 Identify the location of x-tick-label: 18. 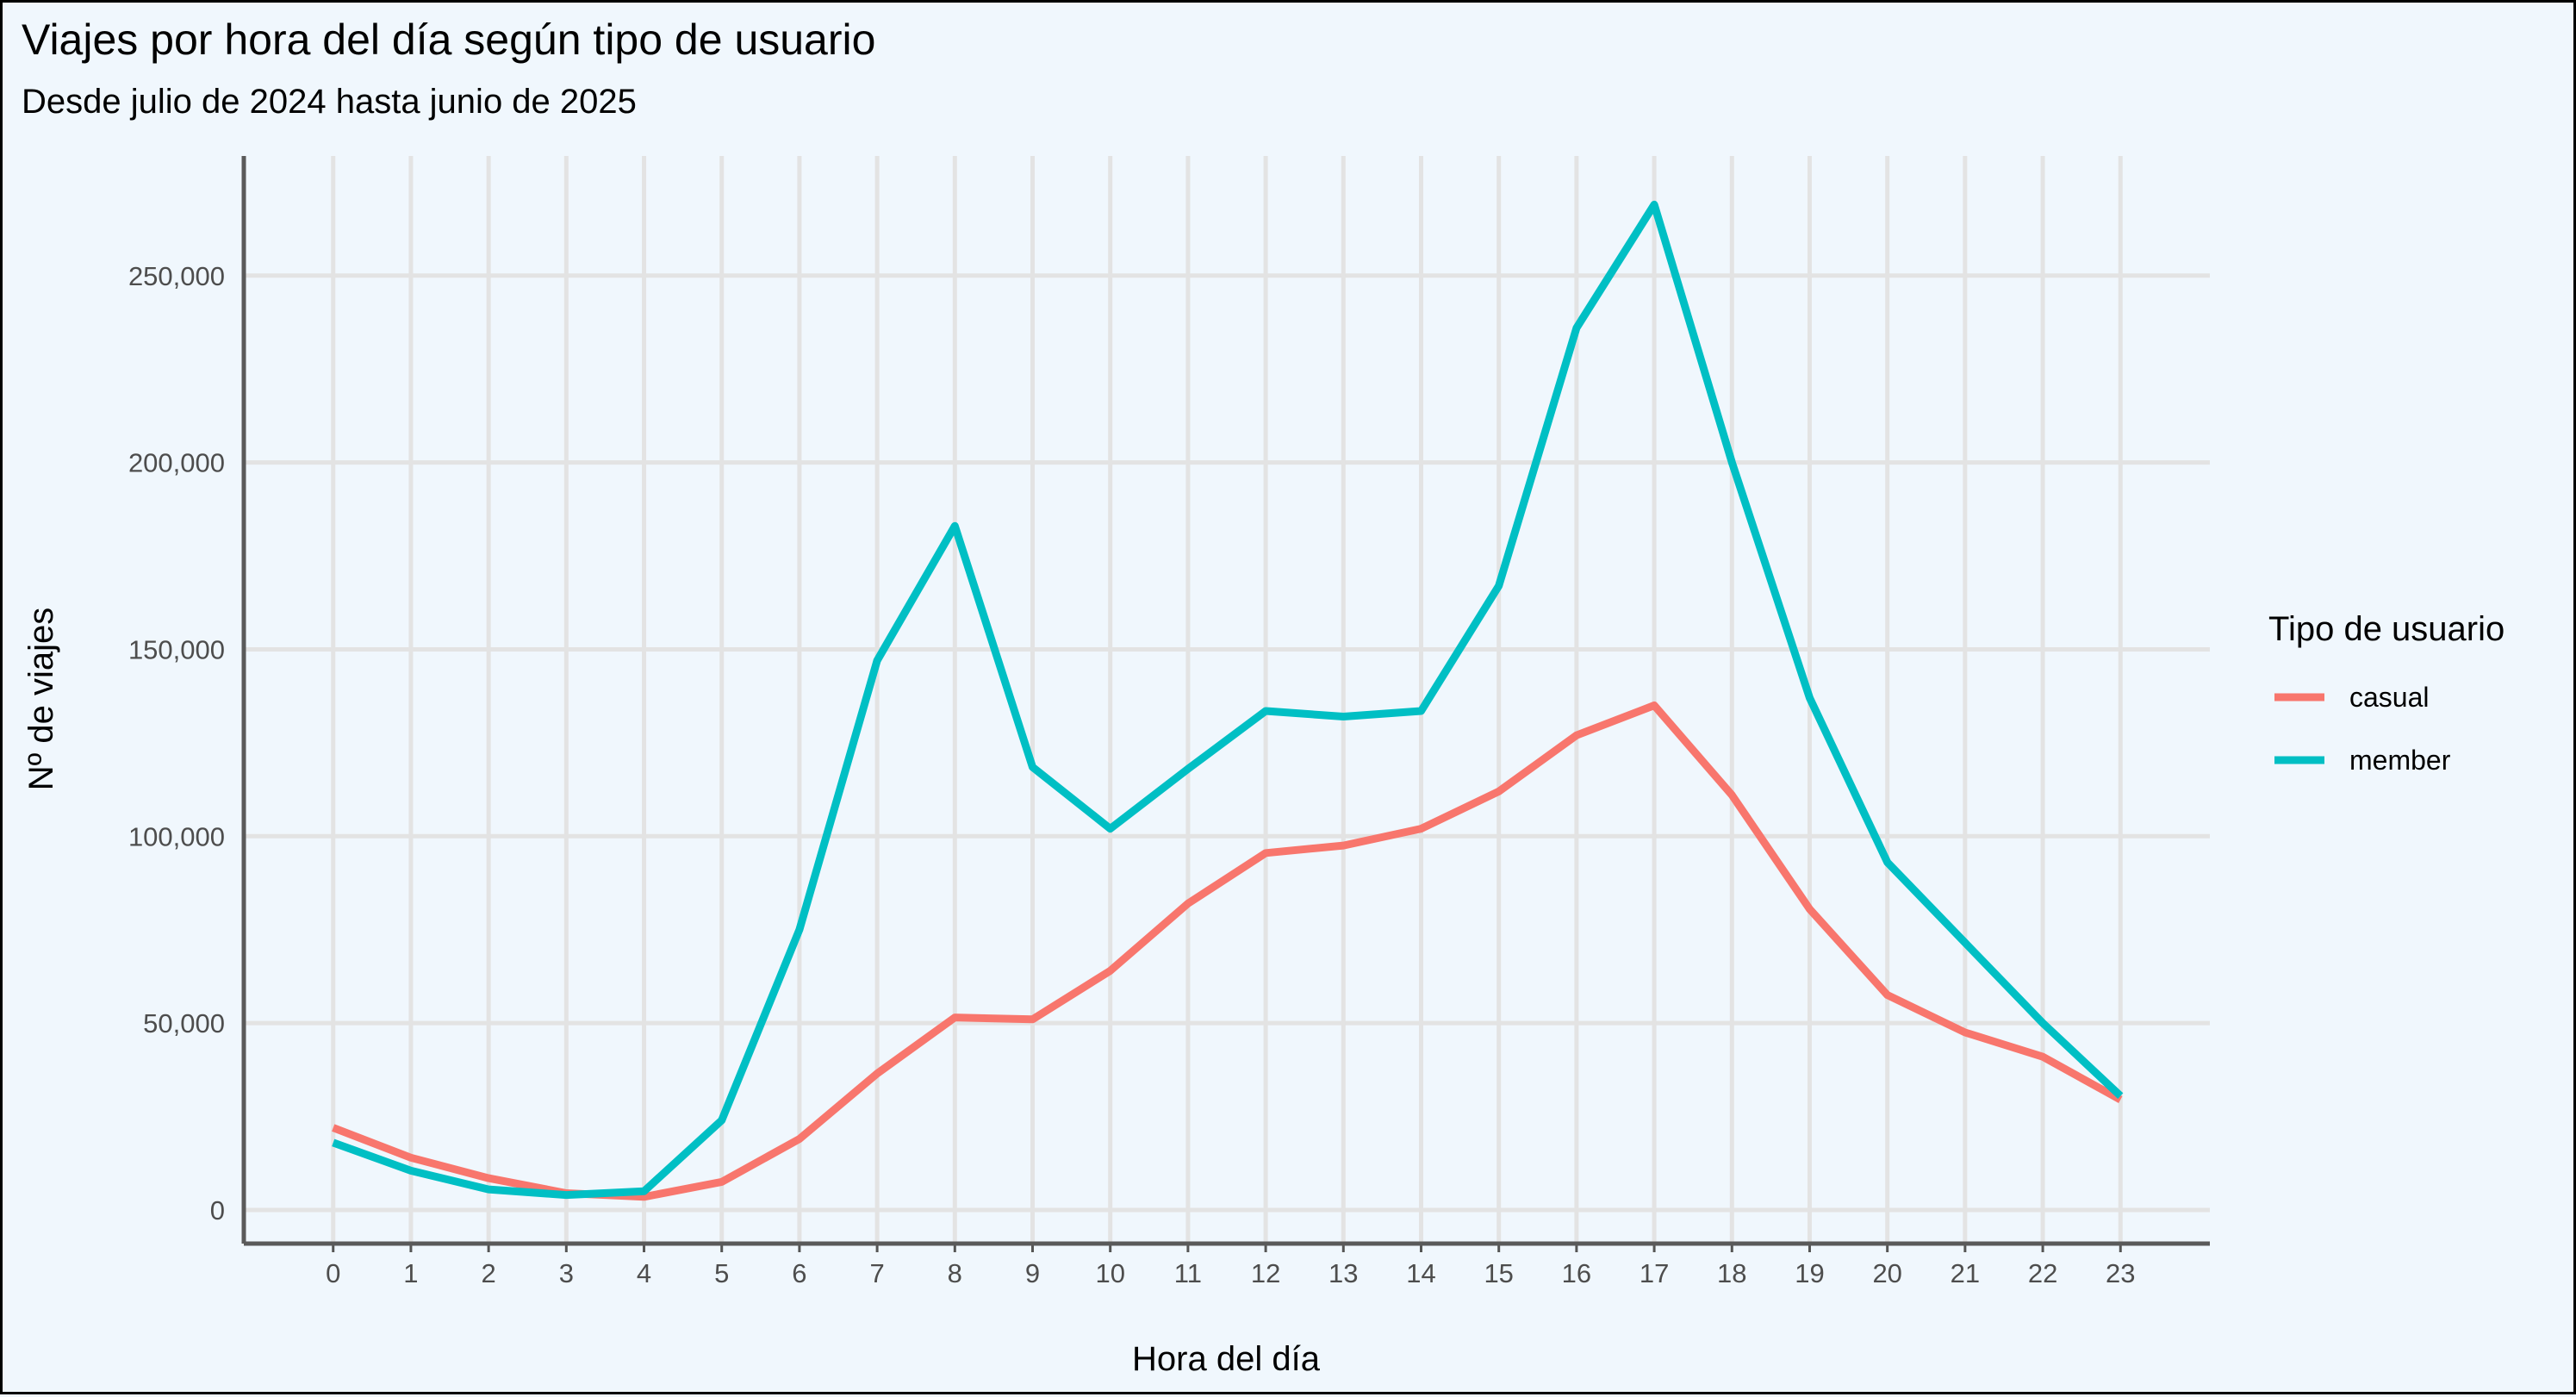
(1732, 1273).